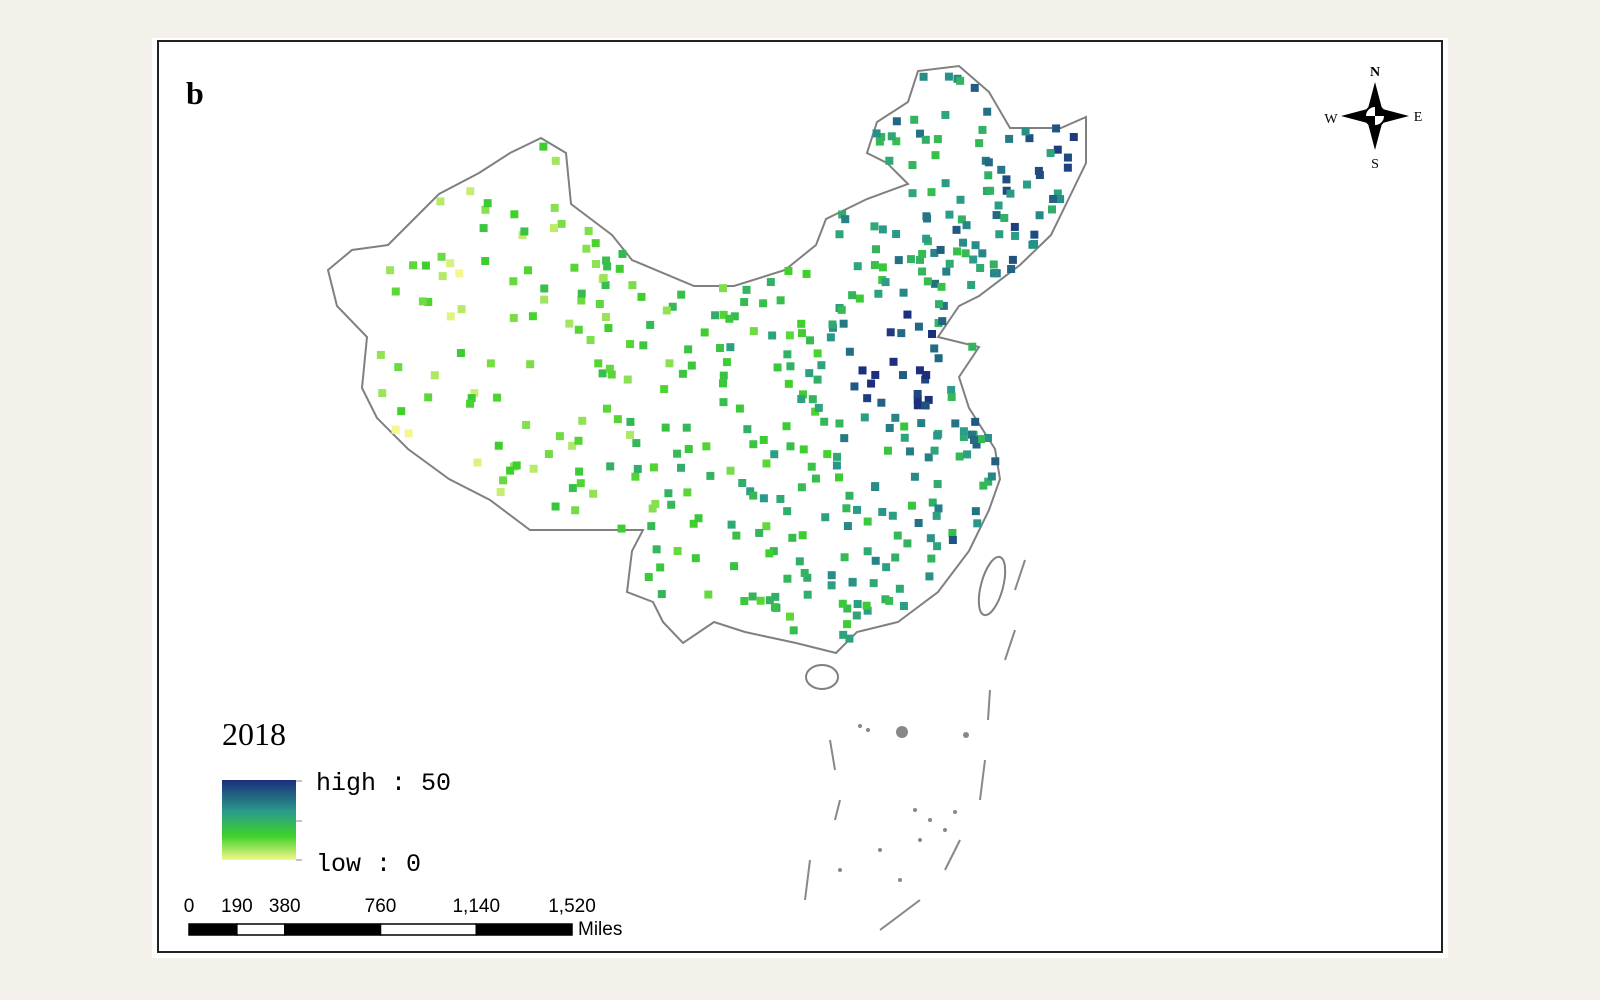 This screenshot has height=1000, width=1600. Describe the element at coordinates (1375, 164) in the screenshot. I see `compass-south: S` at that location.